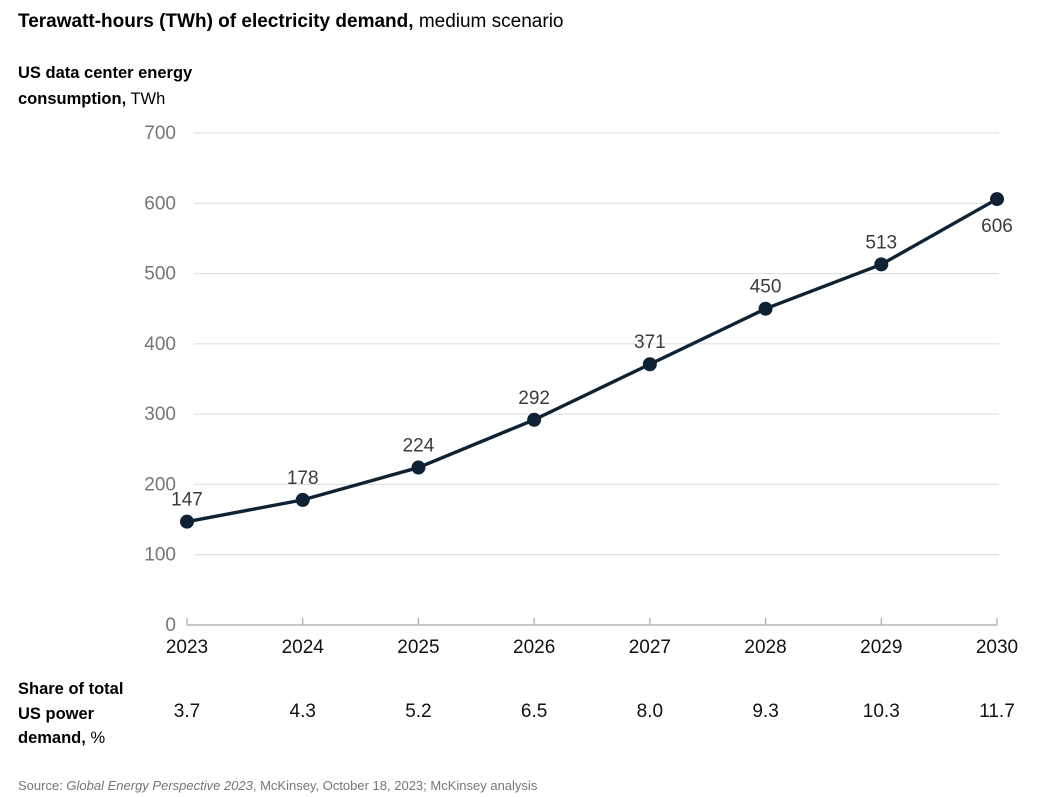 This screenshot has height=797, width=1055. Describe the element at coordinates (534, 398) in the screenshot. I see `data-point-label: 292` at that location.